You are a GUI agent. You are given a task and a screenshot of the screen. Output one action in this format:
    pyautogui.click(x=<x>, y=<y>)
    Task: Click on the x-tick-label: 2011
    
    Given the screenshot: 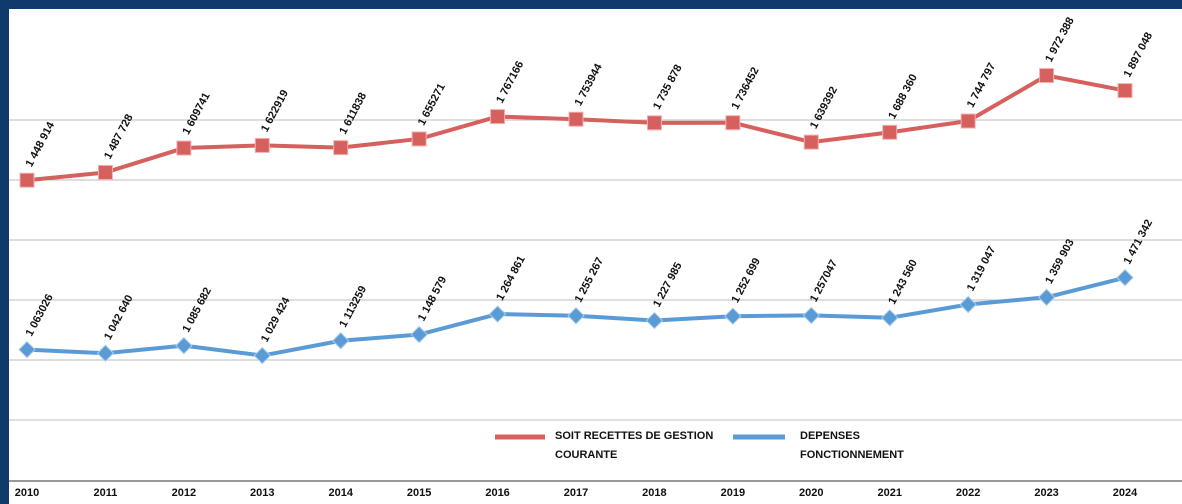 What is the action you would take?
    pyautogui.click(x=105, y=493)
    